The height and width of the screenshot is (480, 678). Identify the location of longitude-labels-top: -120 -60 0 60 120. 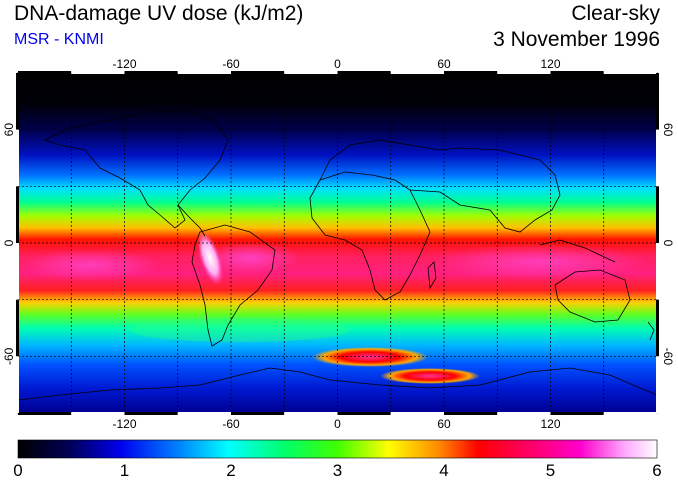
(336, 64).